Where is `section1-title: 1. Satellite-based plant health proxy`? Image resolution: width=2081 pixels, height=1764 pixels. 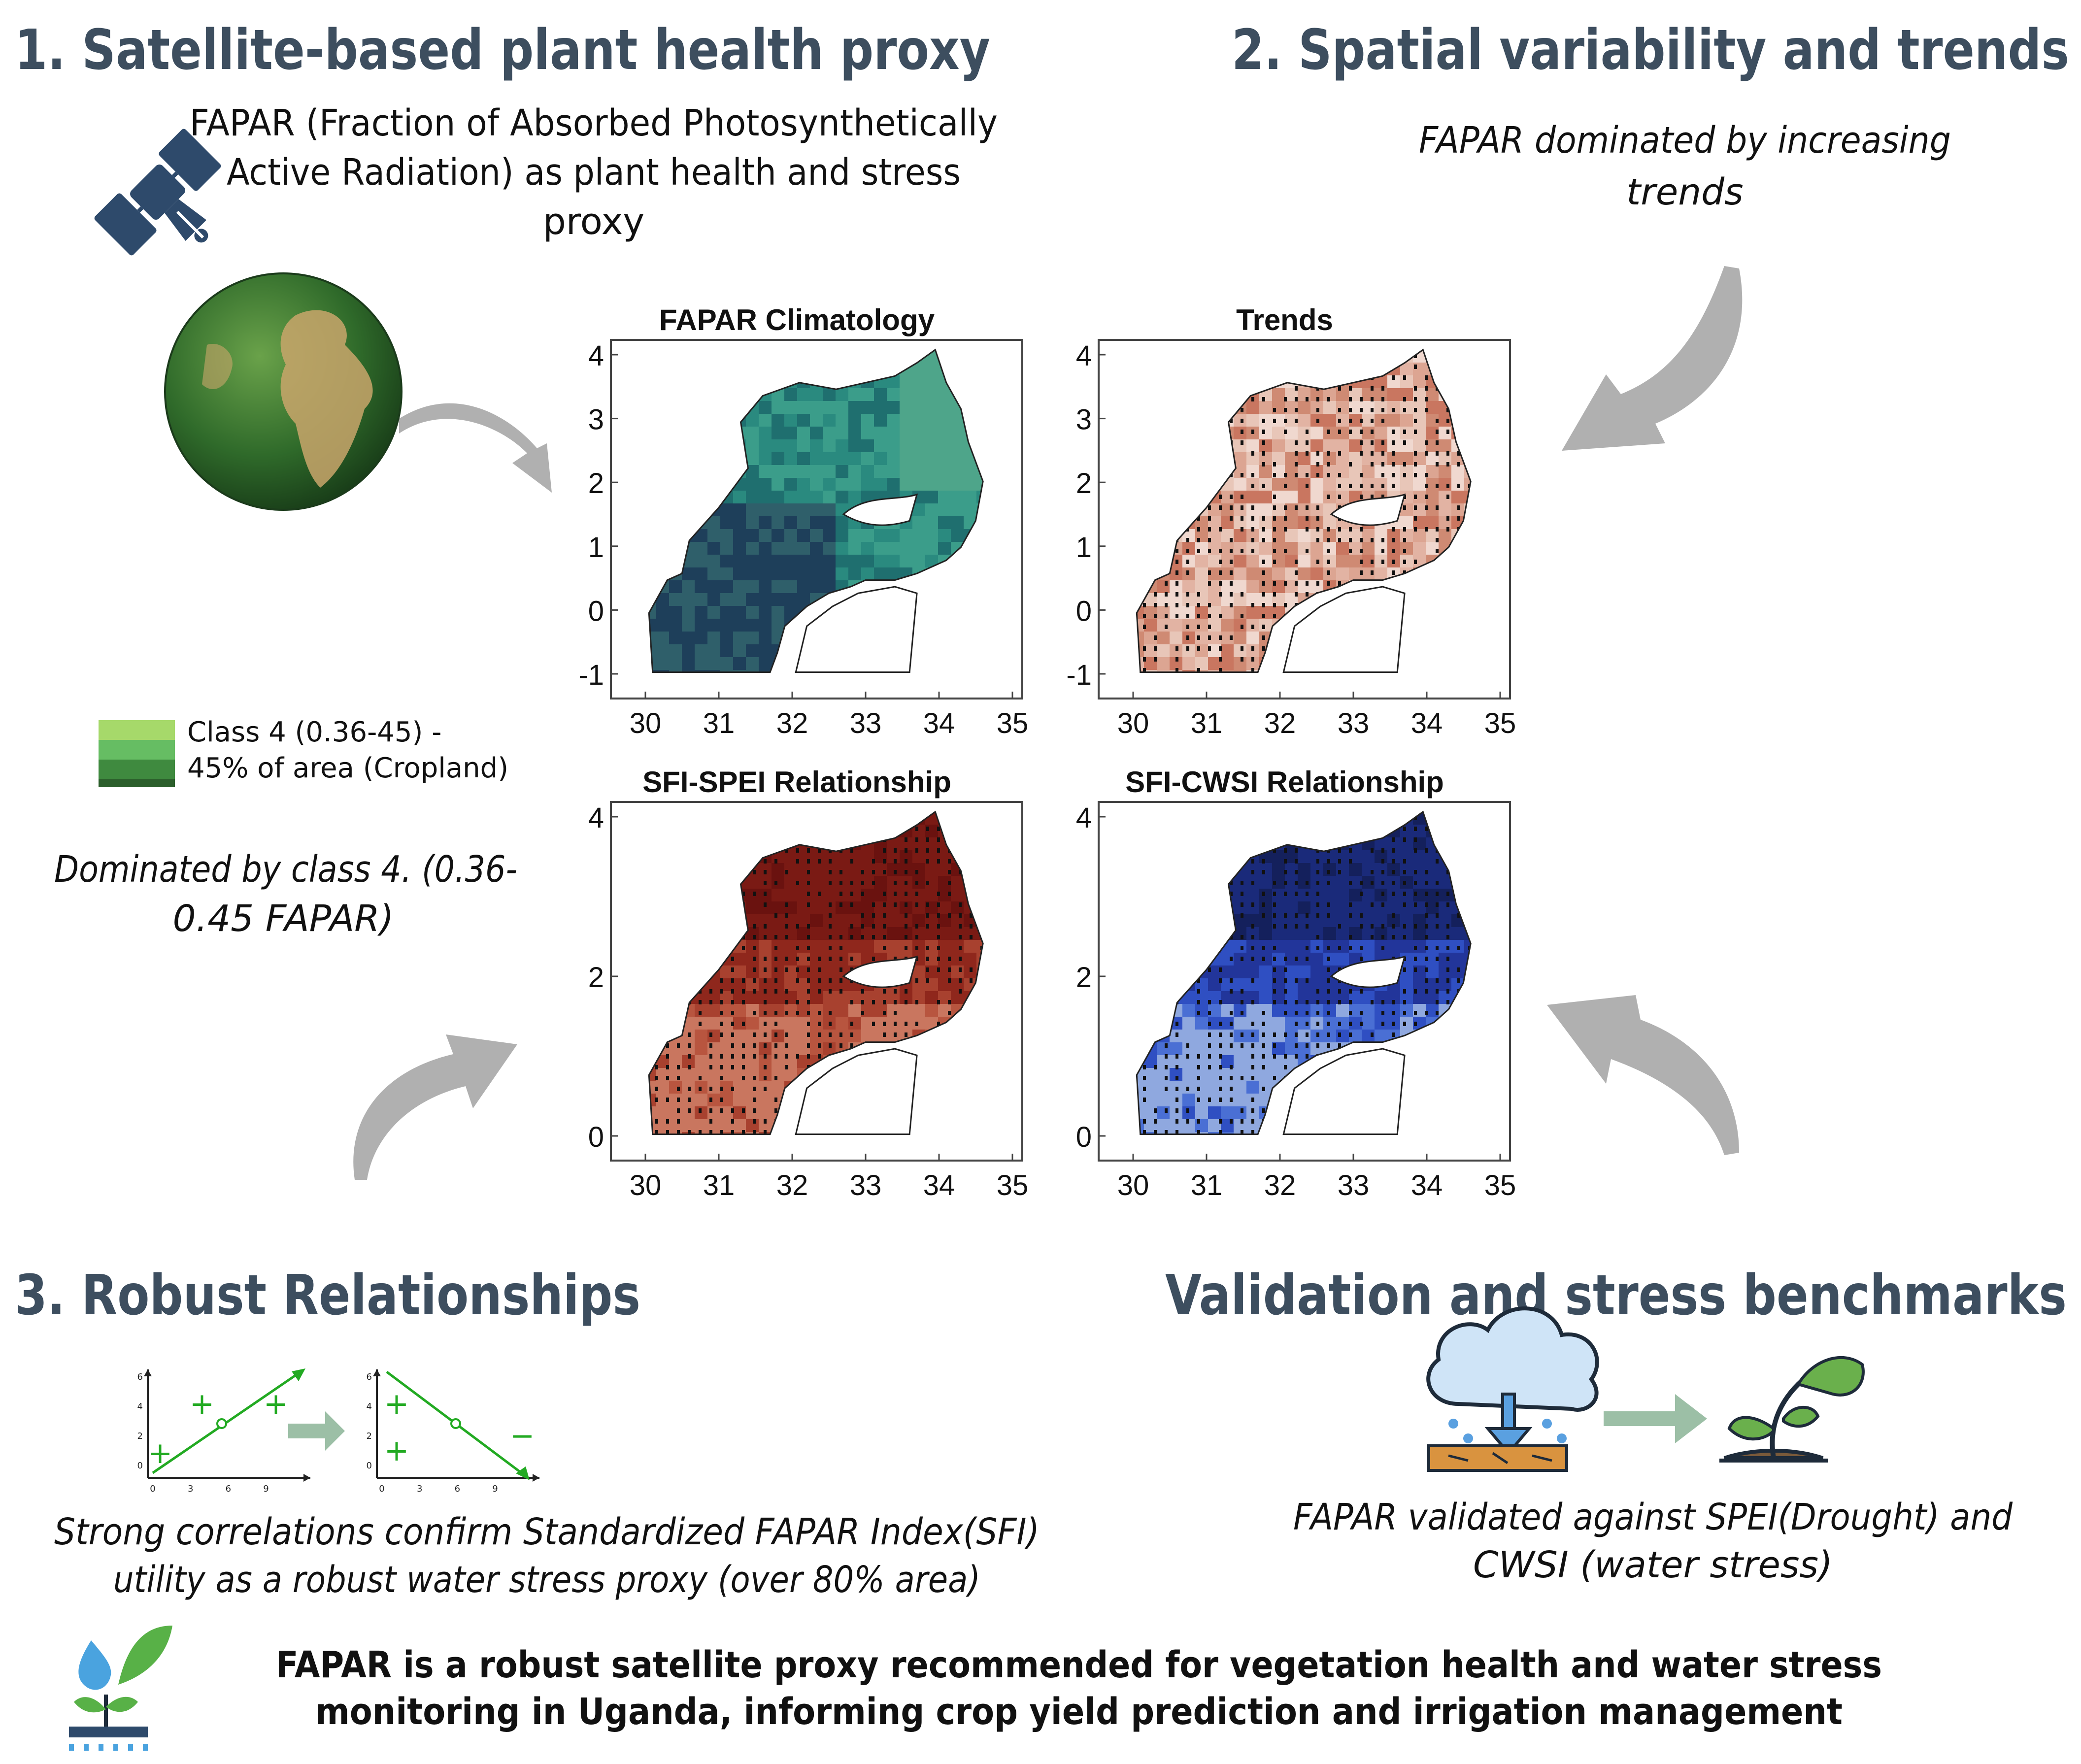
section1-title: 1. Satellite-based plant health proxy is located at coordinates (502, 50).